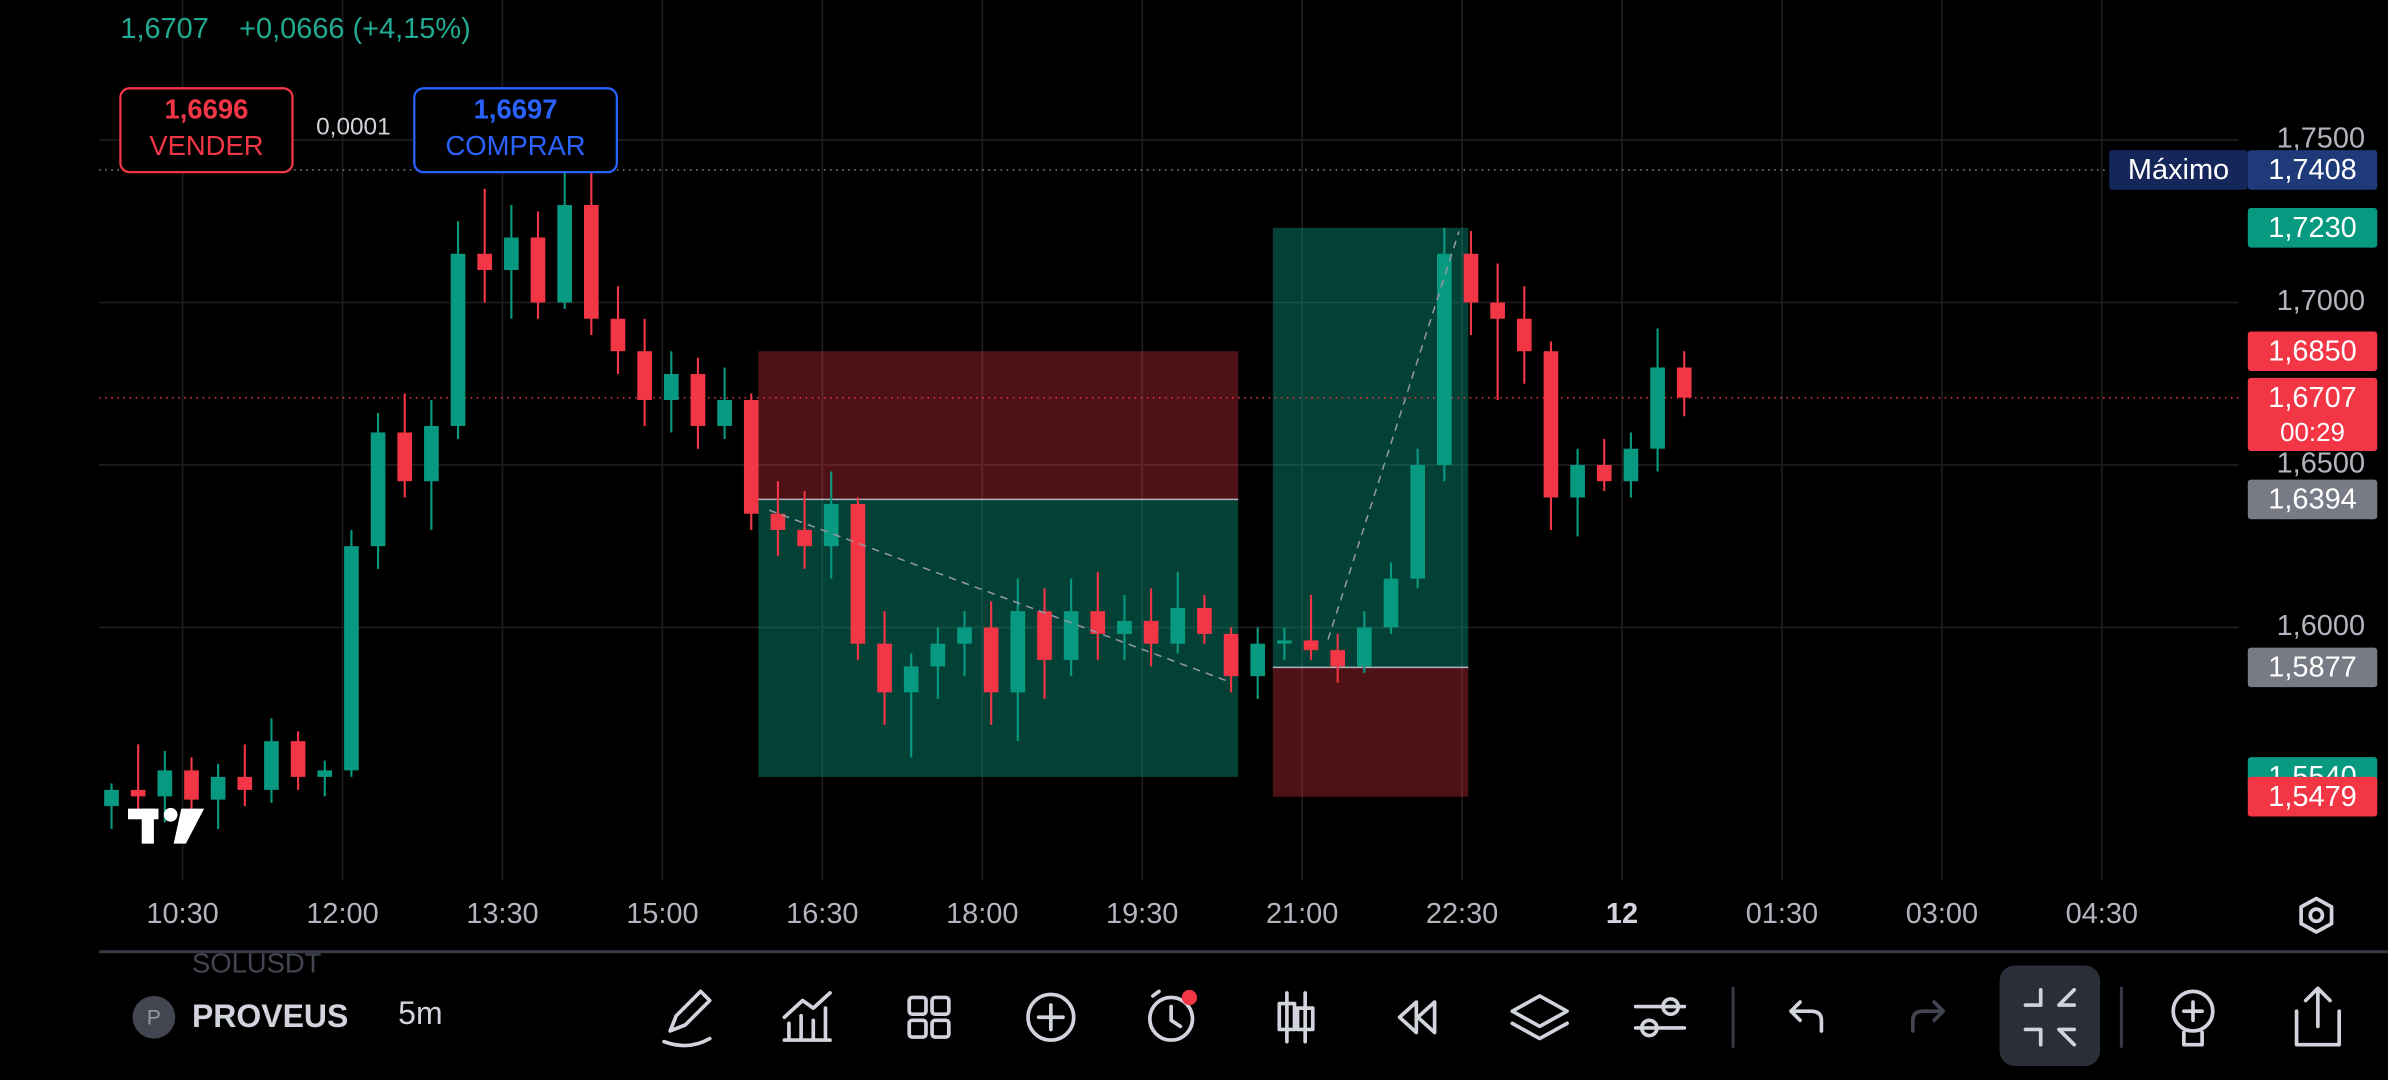 The height and width of the screenshot is (1080, 2388). I want to click on replay, so click(1417, 1017).